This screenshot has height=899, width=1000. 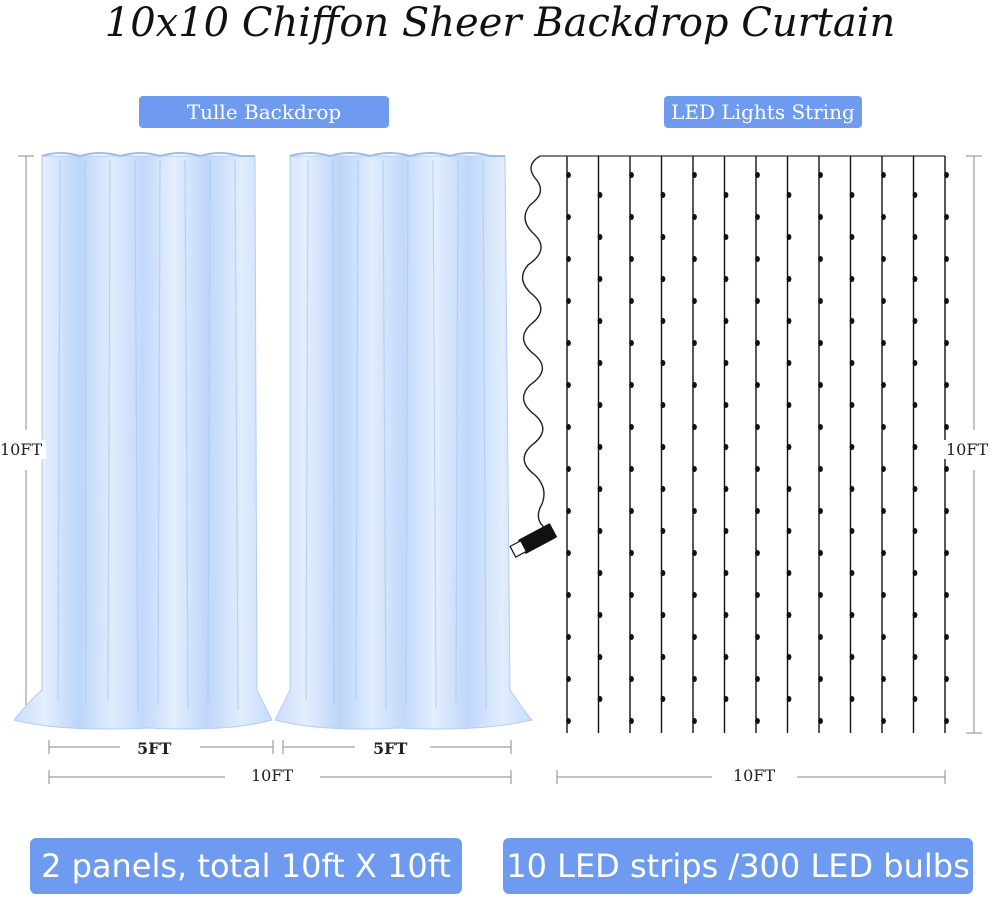 I want to click on page-title: 10x10 Chiffon Sheer Backdrop Curtain, so click(x=500, y=23).